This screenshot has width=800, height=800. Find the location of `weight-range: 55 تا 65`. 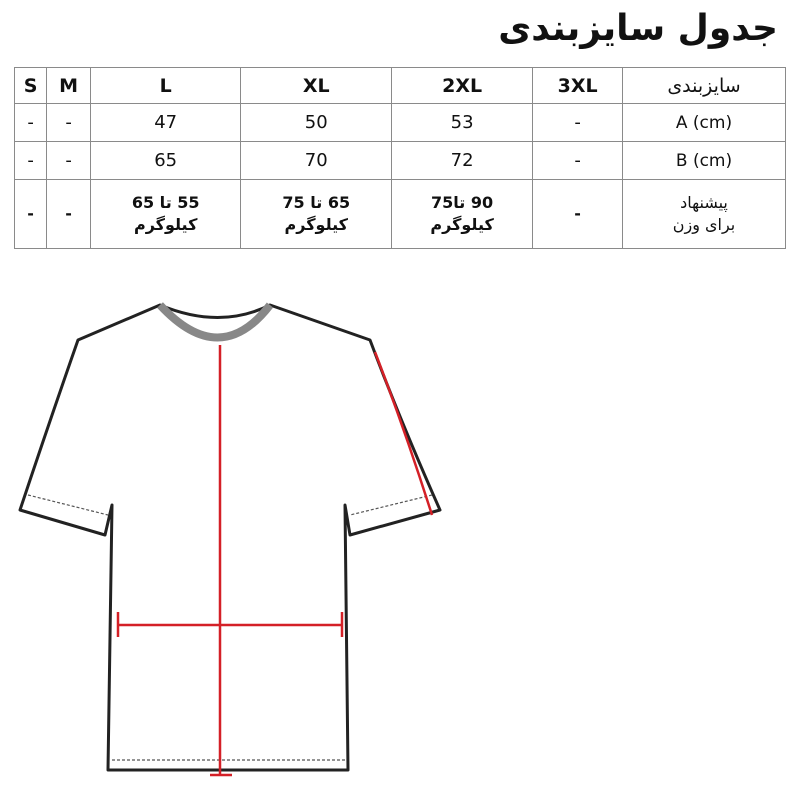

weight-range: 55 تا 65 is located at coordinates (165, 202).